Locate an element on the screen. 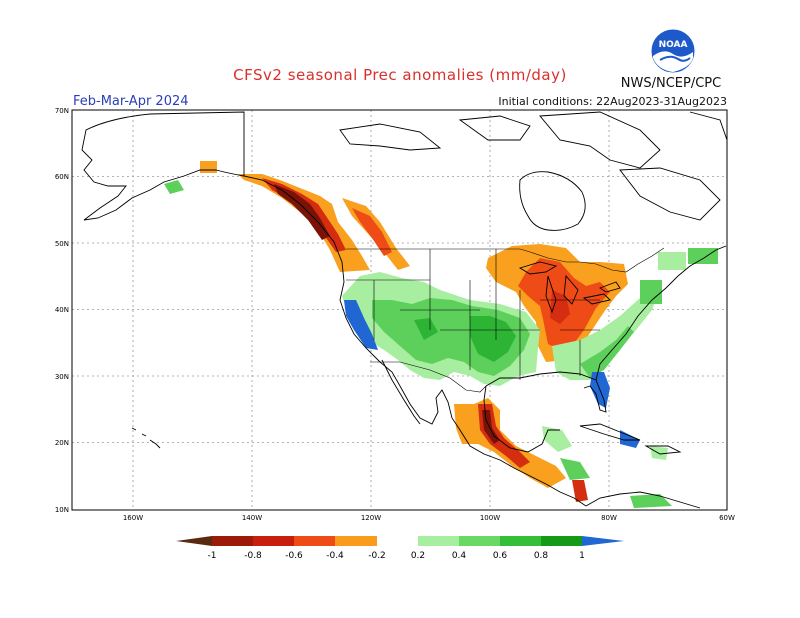 The image size is (800, 618). lat-label: 20N is located at coordinates (62, 443).